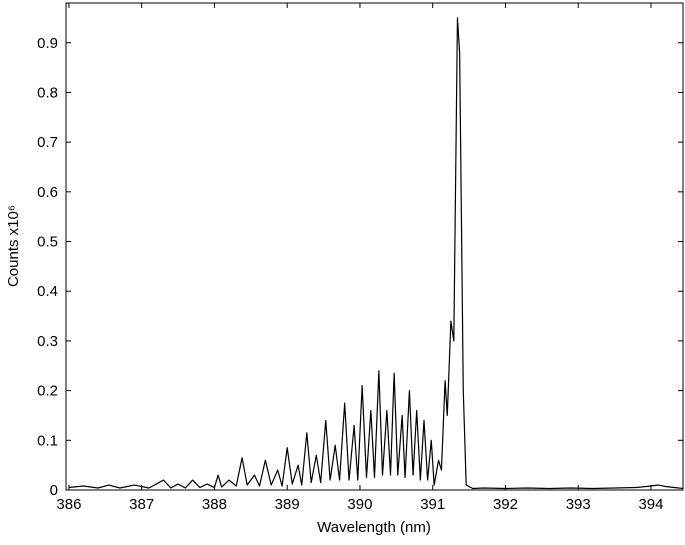 The width and height of the screenshot is (685, 545). What do you see at coordinates (47, 440) in the screenshot?
I see `y-tick-label: 0.1` at bounding box center [47, 440].